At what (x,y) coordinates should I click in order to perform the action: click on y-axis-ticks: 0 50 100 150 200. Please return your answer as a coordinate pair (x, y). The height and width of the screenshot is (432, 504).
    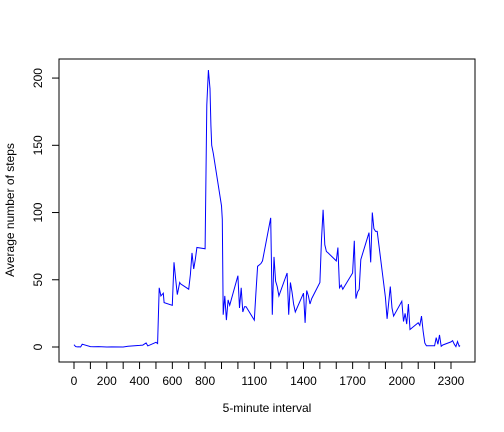
    Looking at the image, I should click on (45, 209).